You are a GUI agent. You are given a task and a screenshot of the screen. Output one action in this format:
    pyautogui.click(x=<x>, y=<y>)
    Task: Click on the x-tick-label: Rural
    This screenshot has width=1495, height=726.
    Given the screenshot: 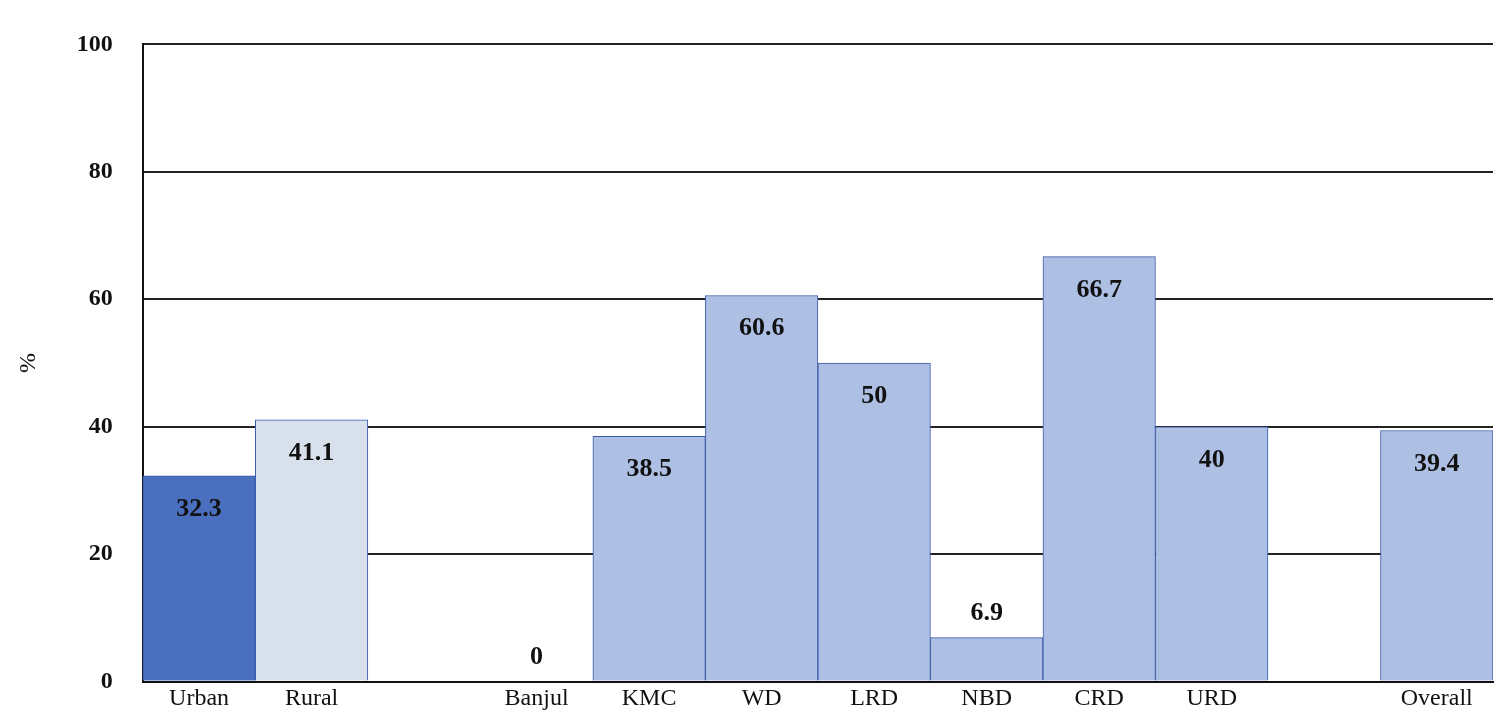 What is the action you would take?
    pyautogui.click(x=311, y=697)
    